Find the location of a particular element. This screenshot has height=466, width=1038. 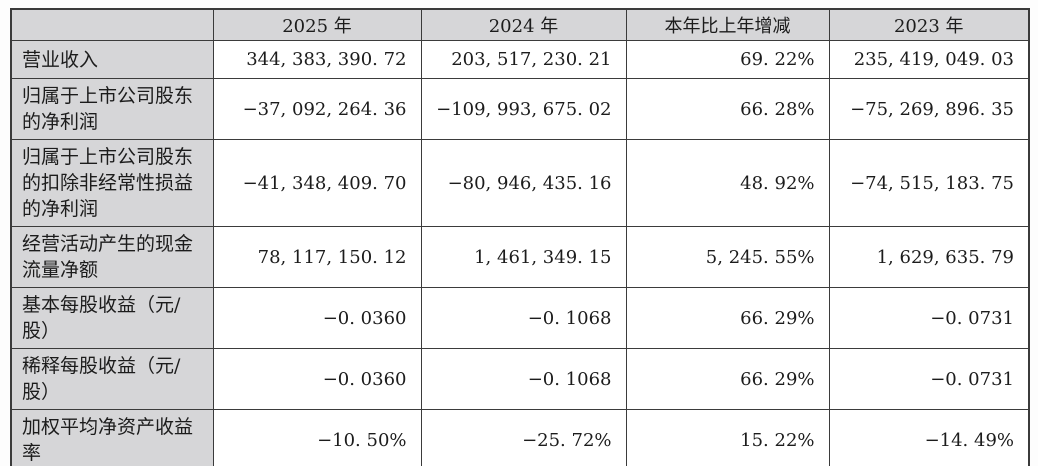

row-label: 加权平均净资产收益率 is located at coordinates (112, 437).